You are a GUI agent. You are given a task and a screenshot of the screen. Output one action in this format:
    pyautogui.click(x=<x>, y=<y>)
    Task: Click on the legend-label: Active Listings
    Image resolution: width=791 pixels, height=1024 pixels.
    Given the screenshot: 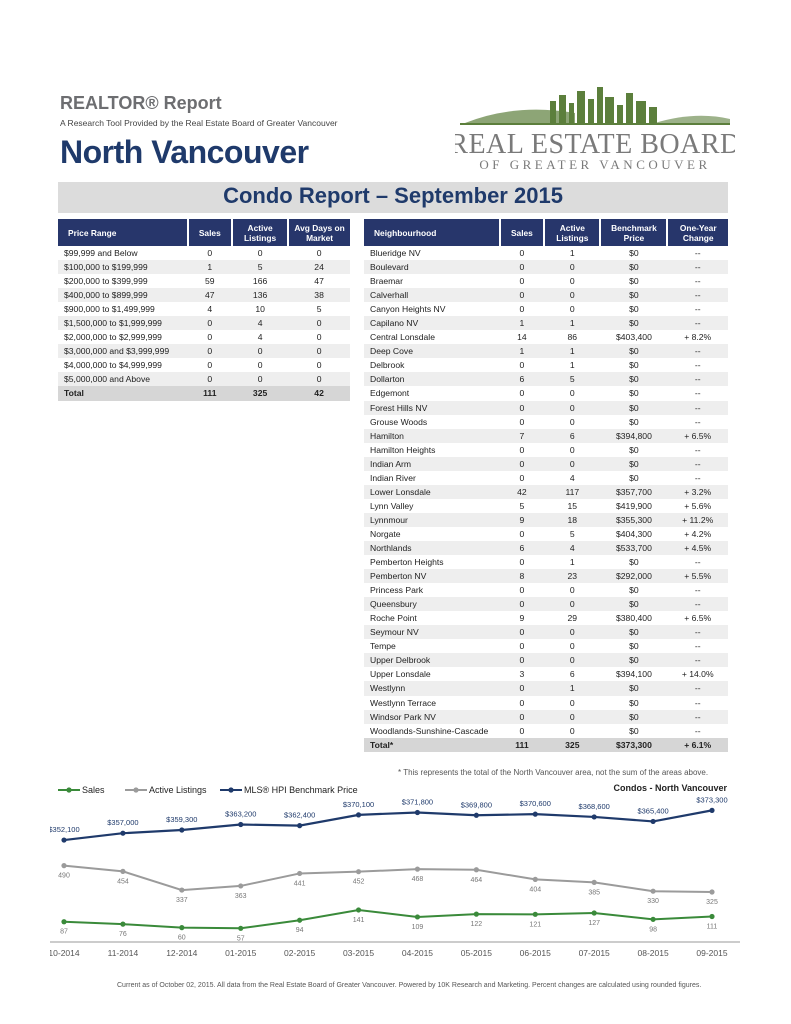 What is the action you would take?
    pyautogui.click(x=178, y=790)
    